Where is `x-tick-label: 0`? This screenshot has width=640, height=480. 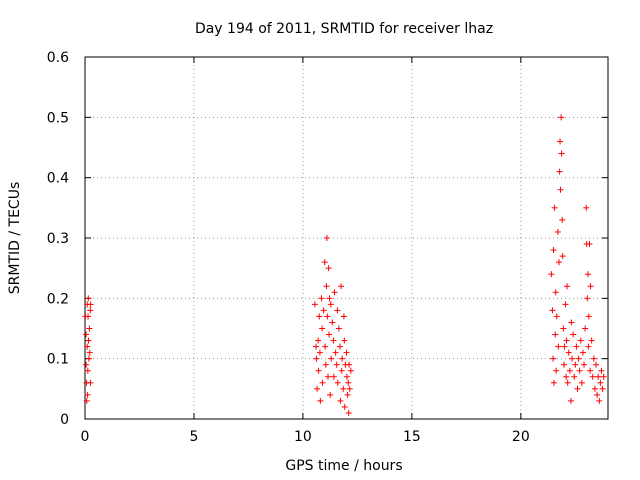
x-tick-label: 0 is located at coordinates (85, 437).